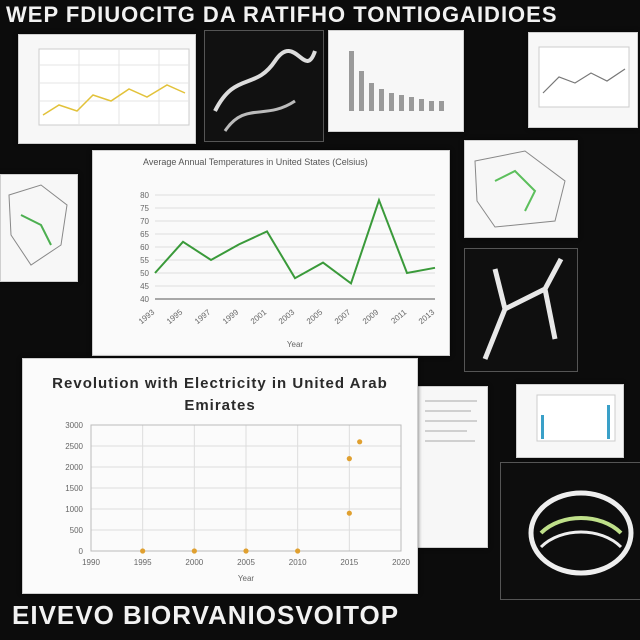 The width and height of the screenshot is (640, 640). Describe the element at coordinates (144, 221) in the screenshot. I see `y-tick-label: 70` at that location.